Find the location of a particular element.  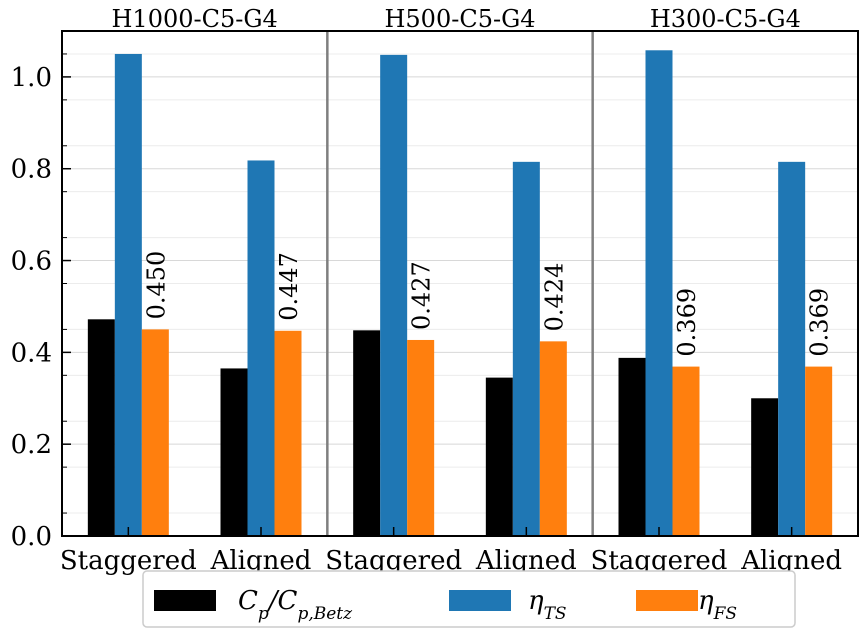

bar-value-label: 0.427 is located at coordinates (422, 295).